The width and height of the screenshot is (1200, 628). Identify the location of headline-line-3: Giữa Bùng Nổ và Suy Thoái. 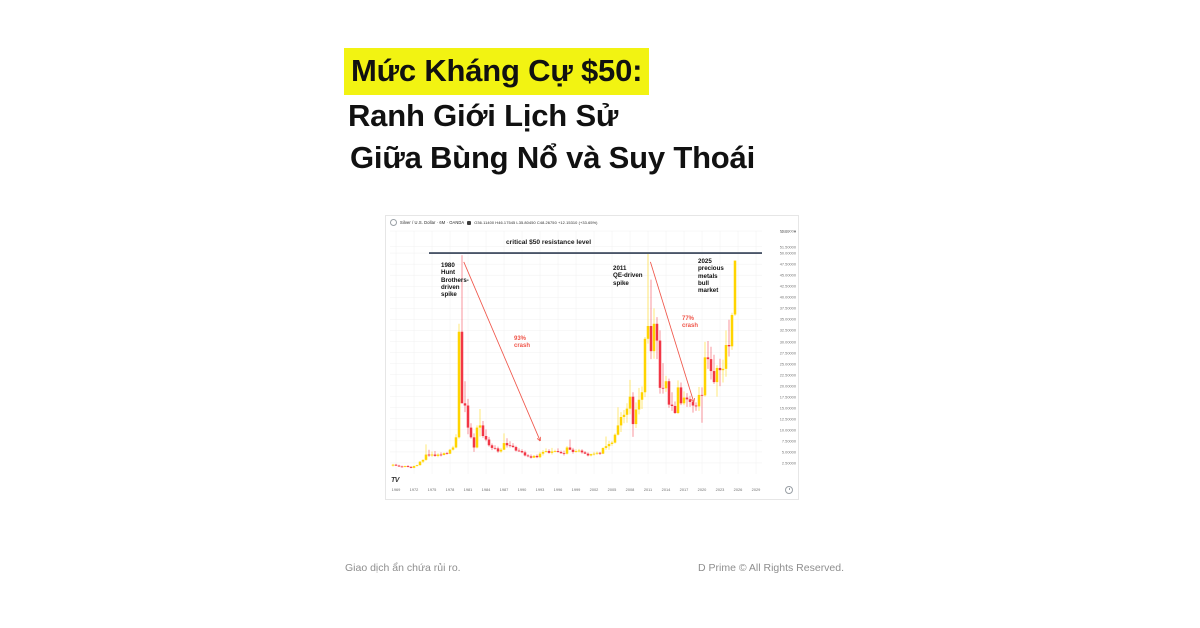
(552, 157).